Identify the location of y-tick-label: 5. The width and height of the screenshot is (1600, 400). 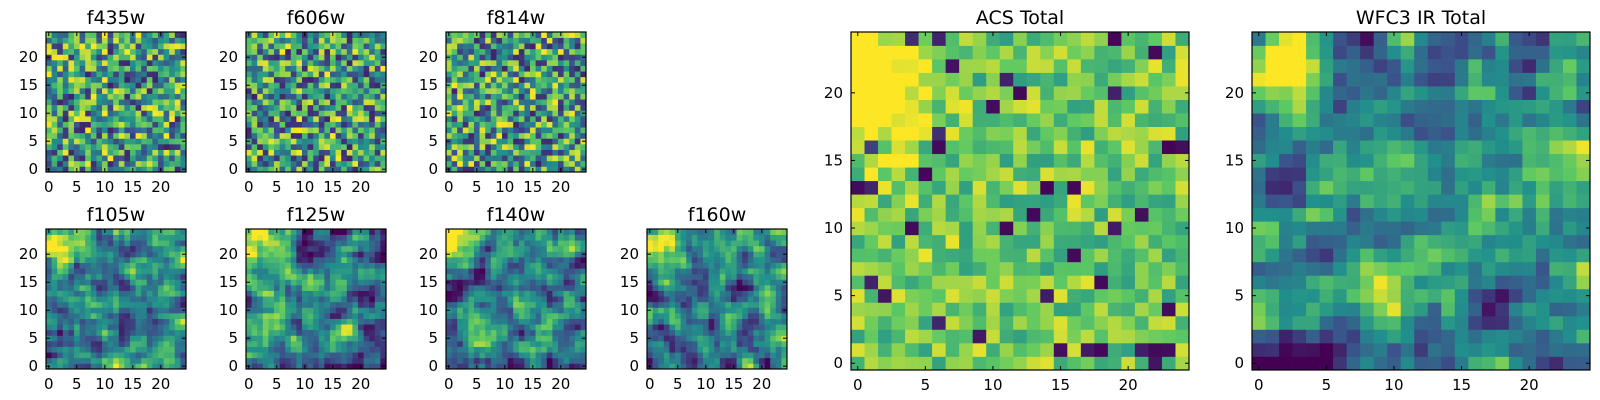
(433, 141).